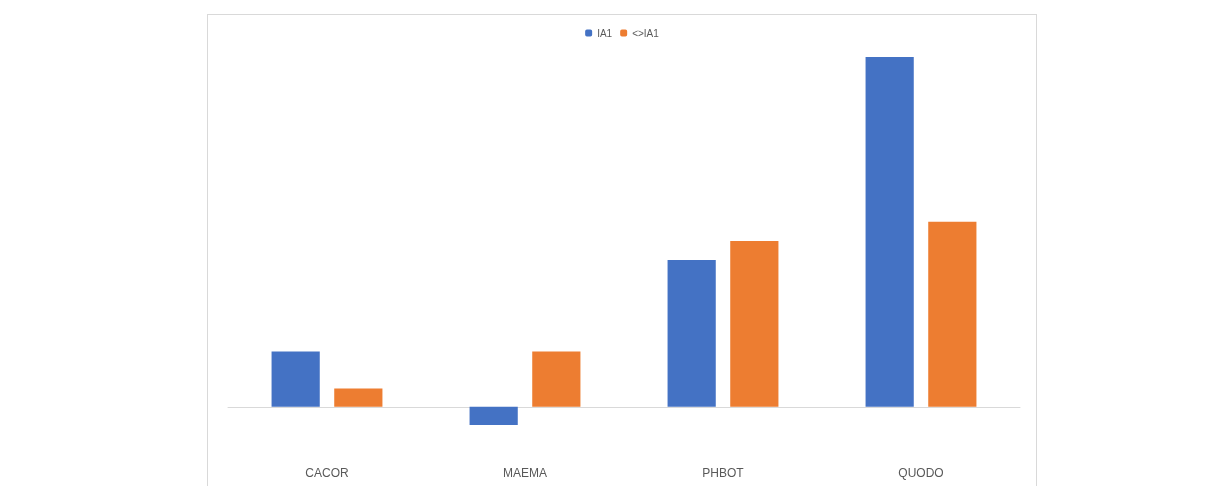  What do you see at coordinates (605, 33) in the screenshot?
I see `legend-label: IA1` at bounding box center [605, 33].